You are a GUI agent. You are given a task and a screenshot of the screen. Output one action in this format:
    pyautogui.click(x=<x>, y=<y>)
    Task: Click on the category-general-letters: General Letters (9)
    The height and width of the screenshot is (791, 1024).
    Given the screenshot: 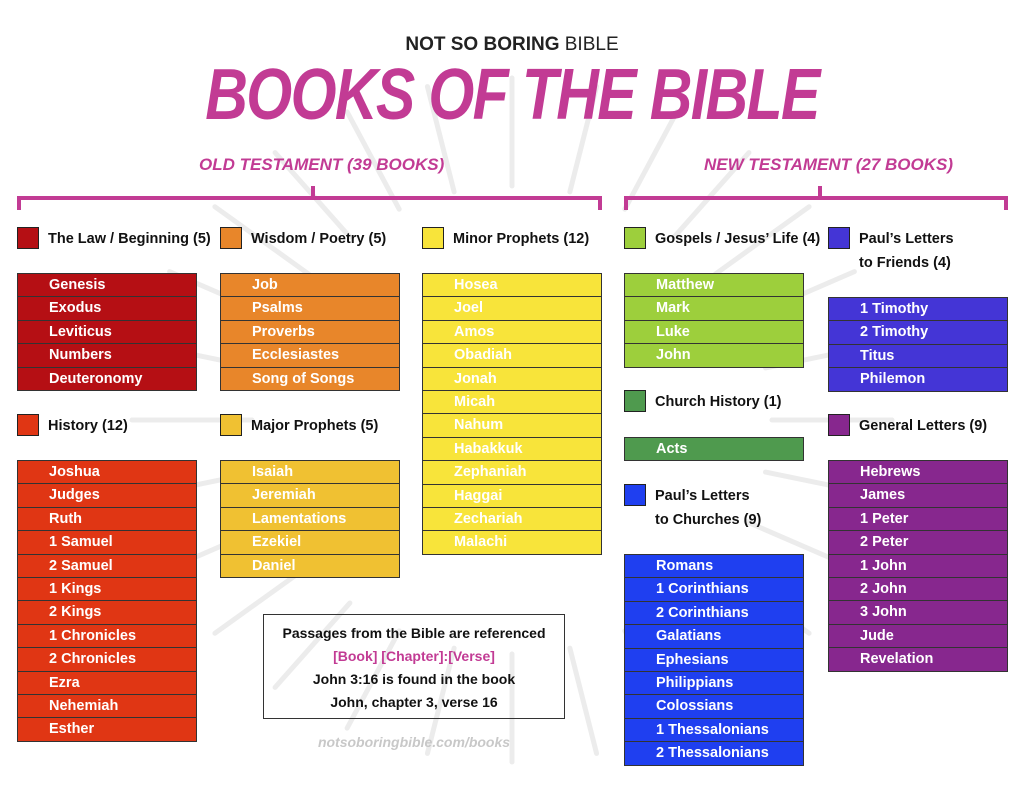 What is the action you would take?
    pyautogui.click(x=907, y=426)
    